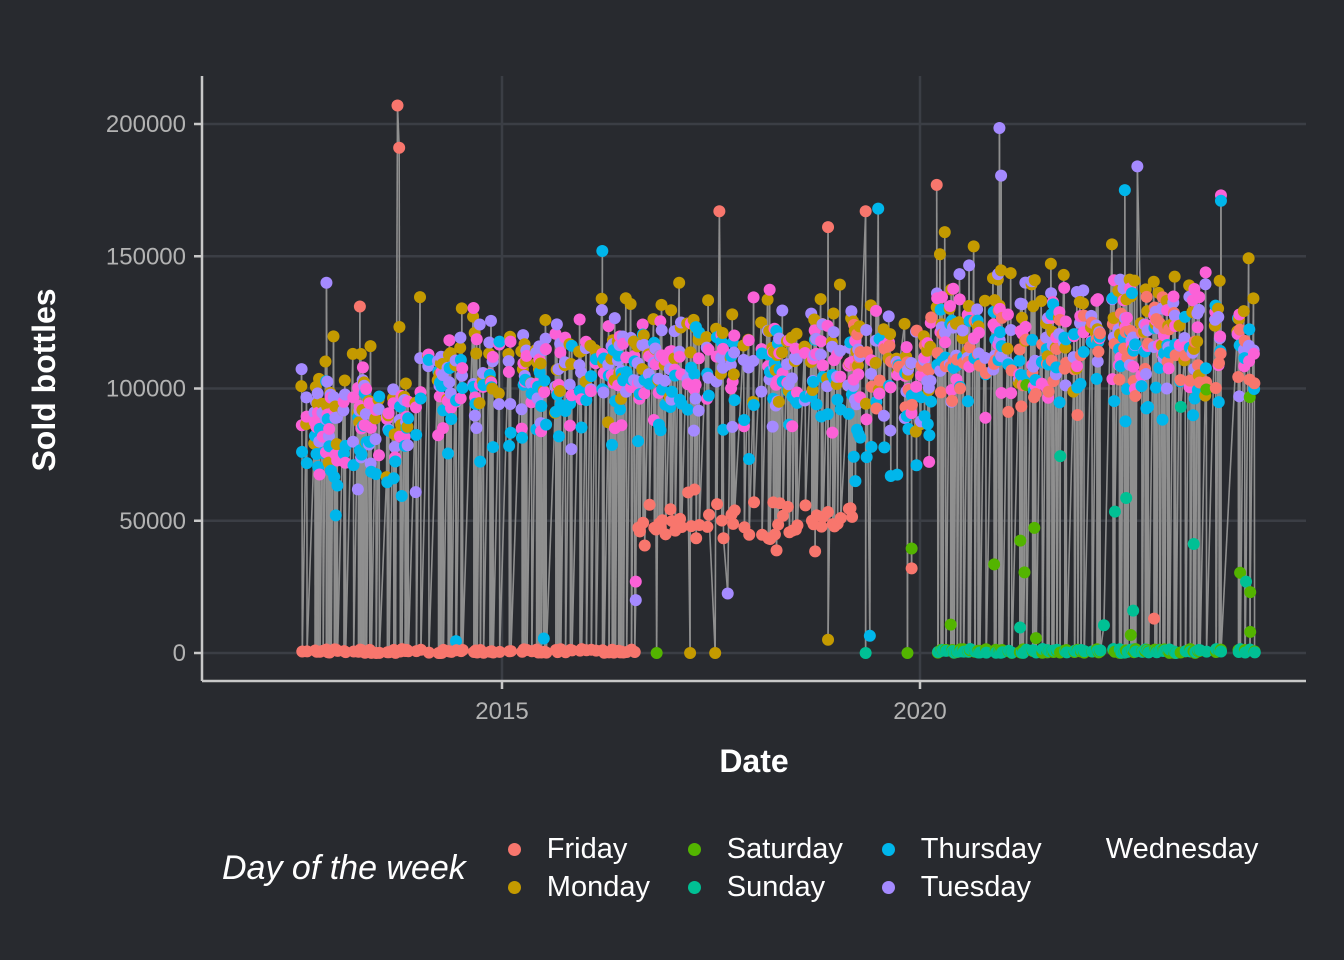 The image size is (1344, 960). What do you see at coordinates (584, 849) in the screenshot?
I see `legend-item-friday: Friday` at bounding box center [584, 849].